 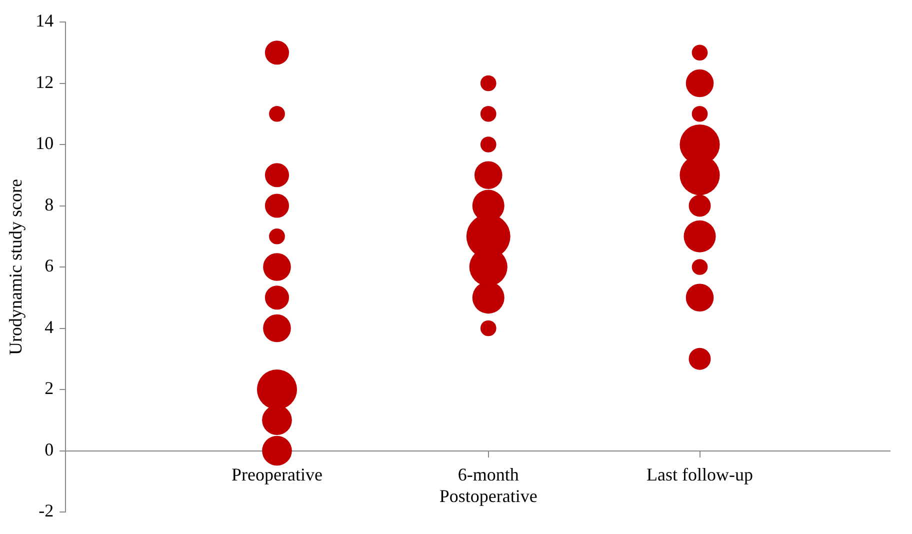 I want to click on x-tick-label: 6-month Postoperative, so click(x=488, y=485).